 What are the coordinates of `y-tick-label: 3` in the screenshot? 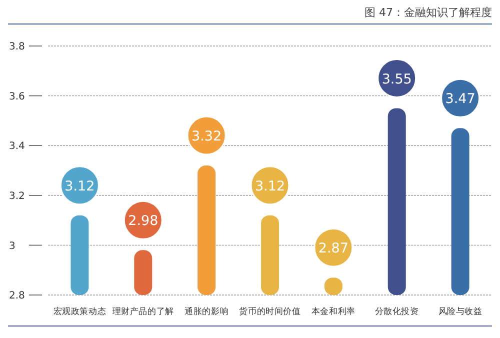 It's located at (12, 246).